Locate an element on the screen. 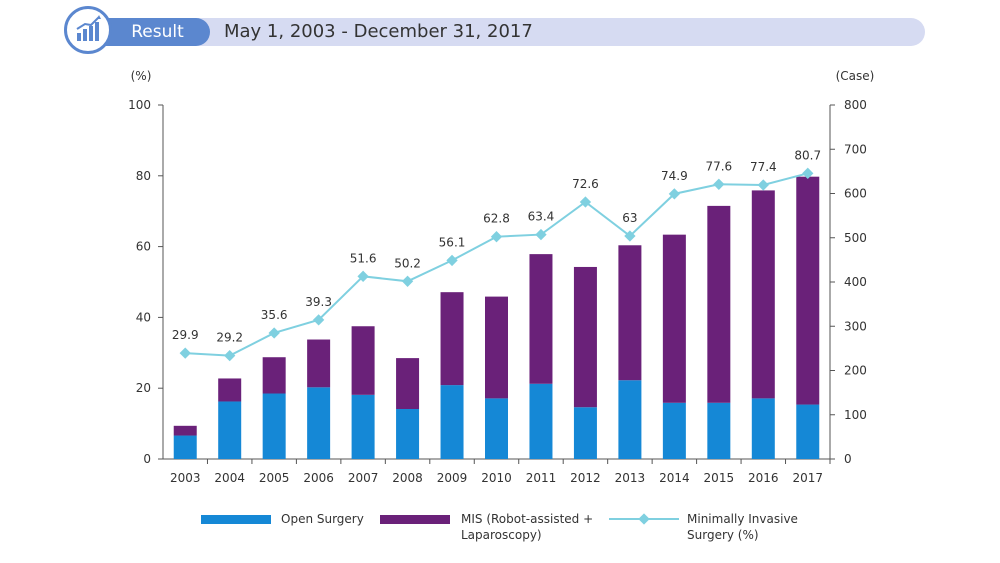  legend-mis-label: MIS (Robot-assisted + Laparoscopy) is located at coordinates (527, 527).